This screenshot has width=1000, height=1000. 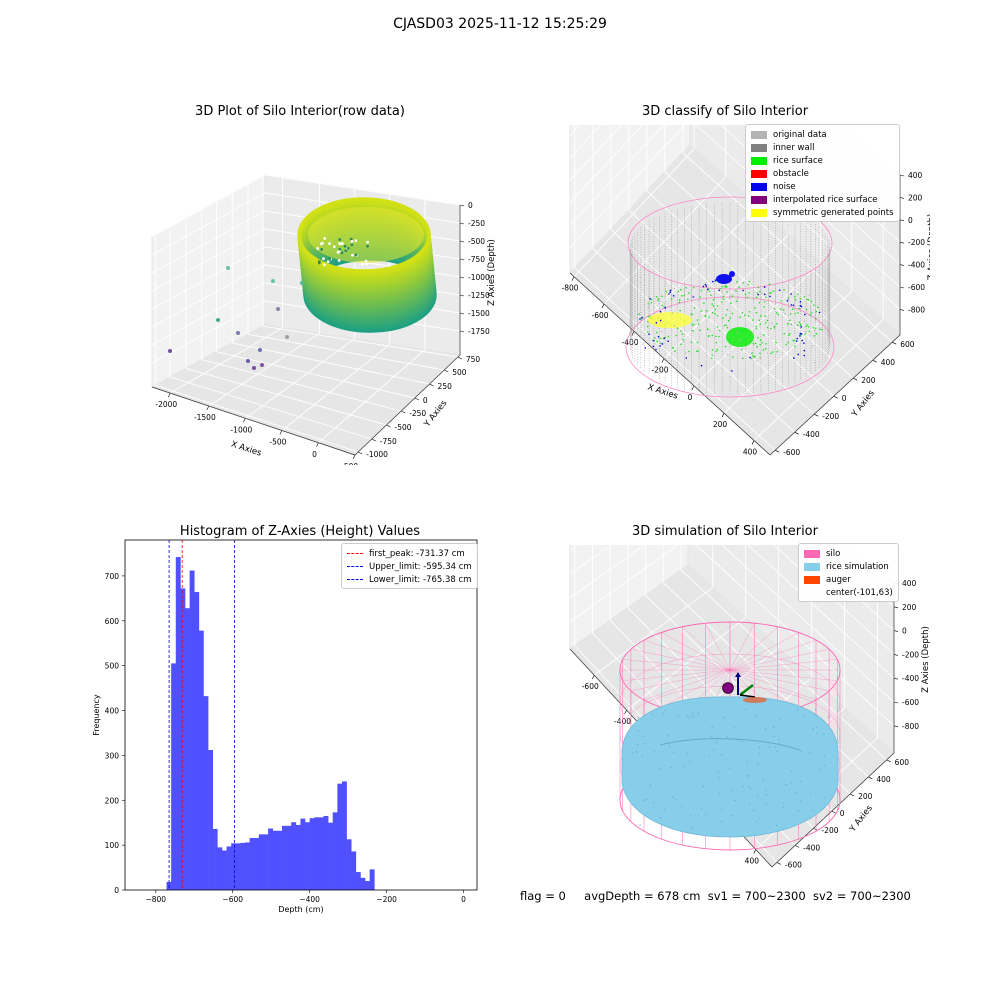 What do you see at coordinates (740, 337) in the screenshot?
I see `rice-surface-center` at bounding box center [740, 337].